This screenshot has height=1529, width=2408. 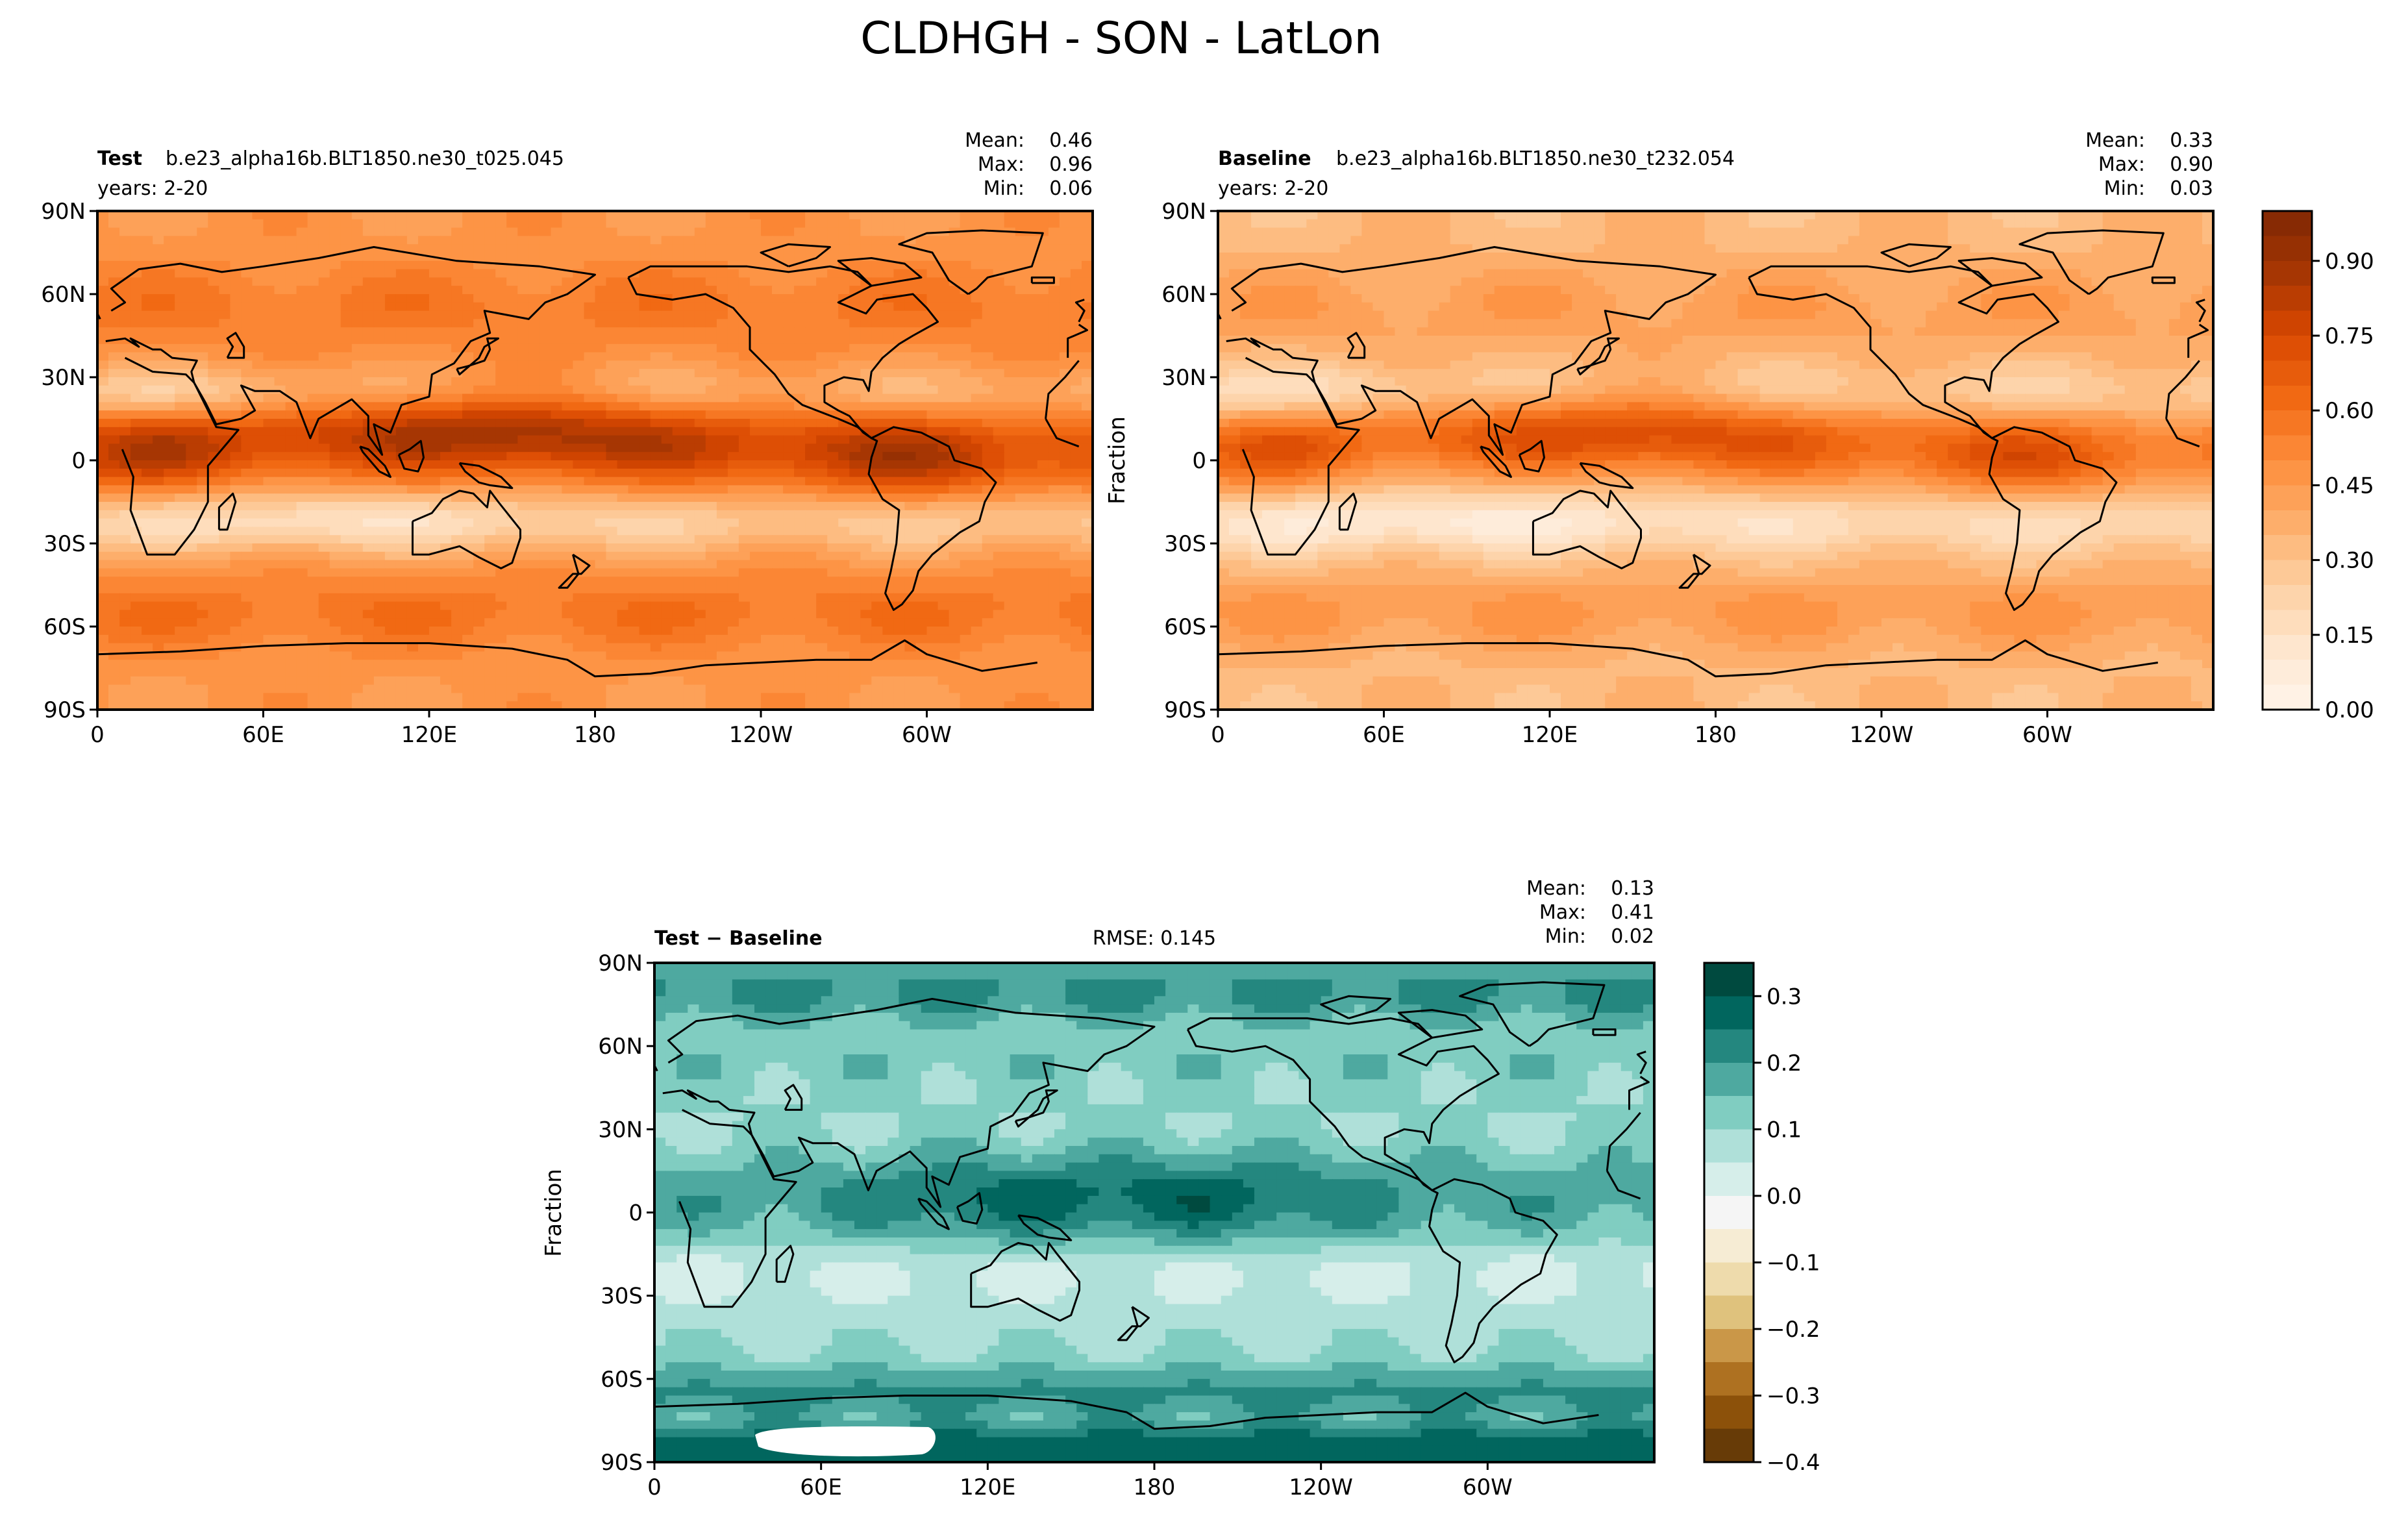 What do you see at coordinates (1071, 188) in the screenshot?
I see `panel-test-min-value: 0.06` at bounding box center [1071, 188].